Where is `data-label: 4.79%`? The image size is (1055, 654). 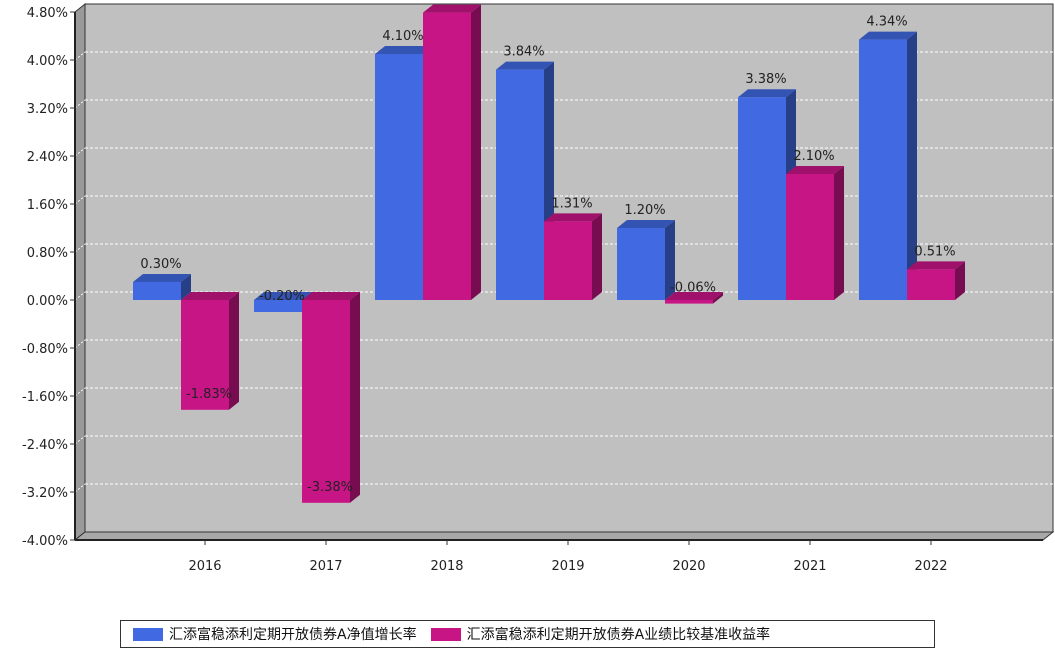
data-label: 4.79% is located at coordinates (450, 1).